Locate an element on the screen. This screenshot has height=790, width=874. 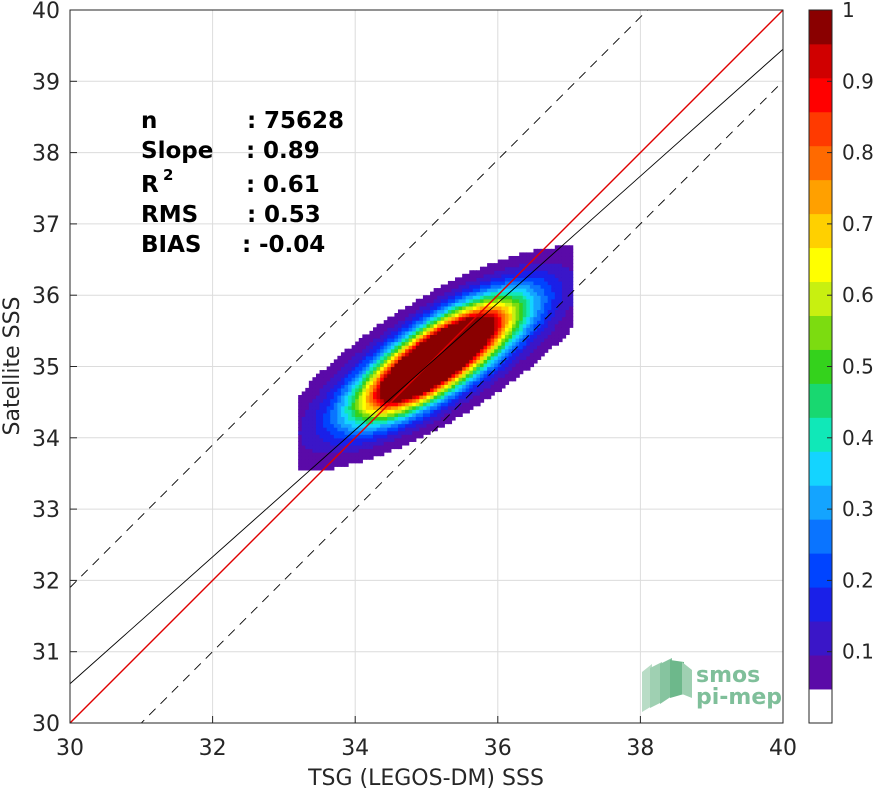
colorbar-segment is located at coordinates (820, 604).